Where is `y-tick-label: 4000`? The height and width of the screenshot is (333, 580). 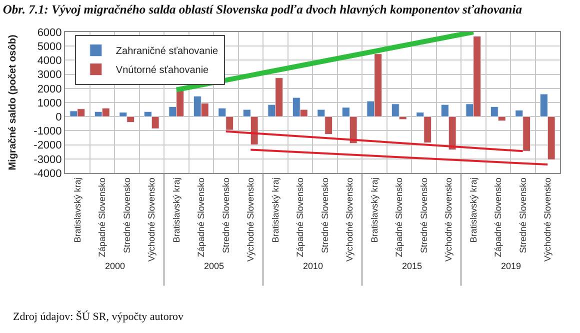
y-tick-label: 4000 is located at coordinates (49, 61).